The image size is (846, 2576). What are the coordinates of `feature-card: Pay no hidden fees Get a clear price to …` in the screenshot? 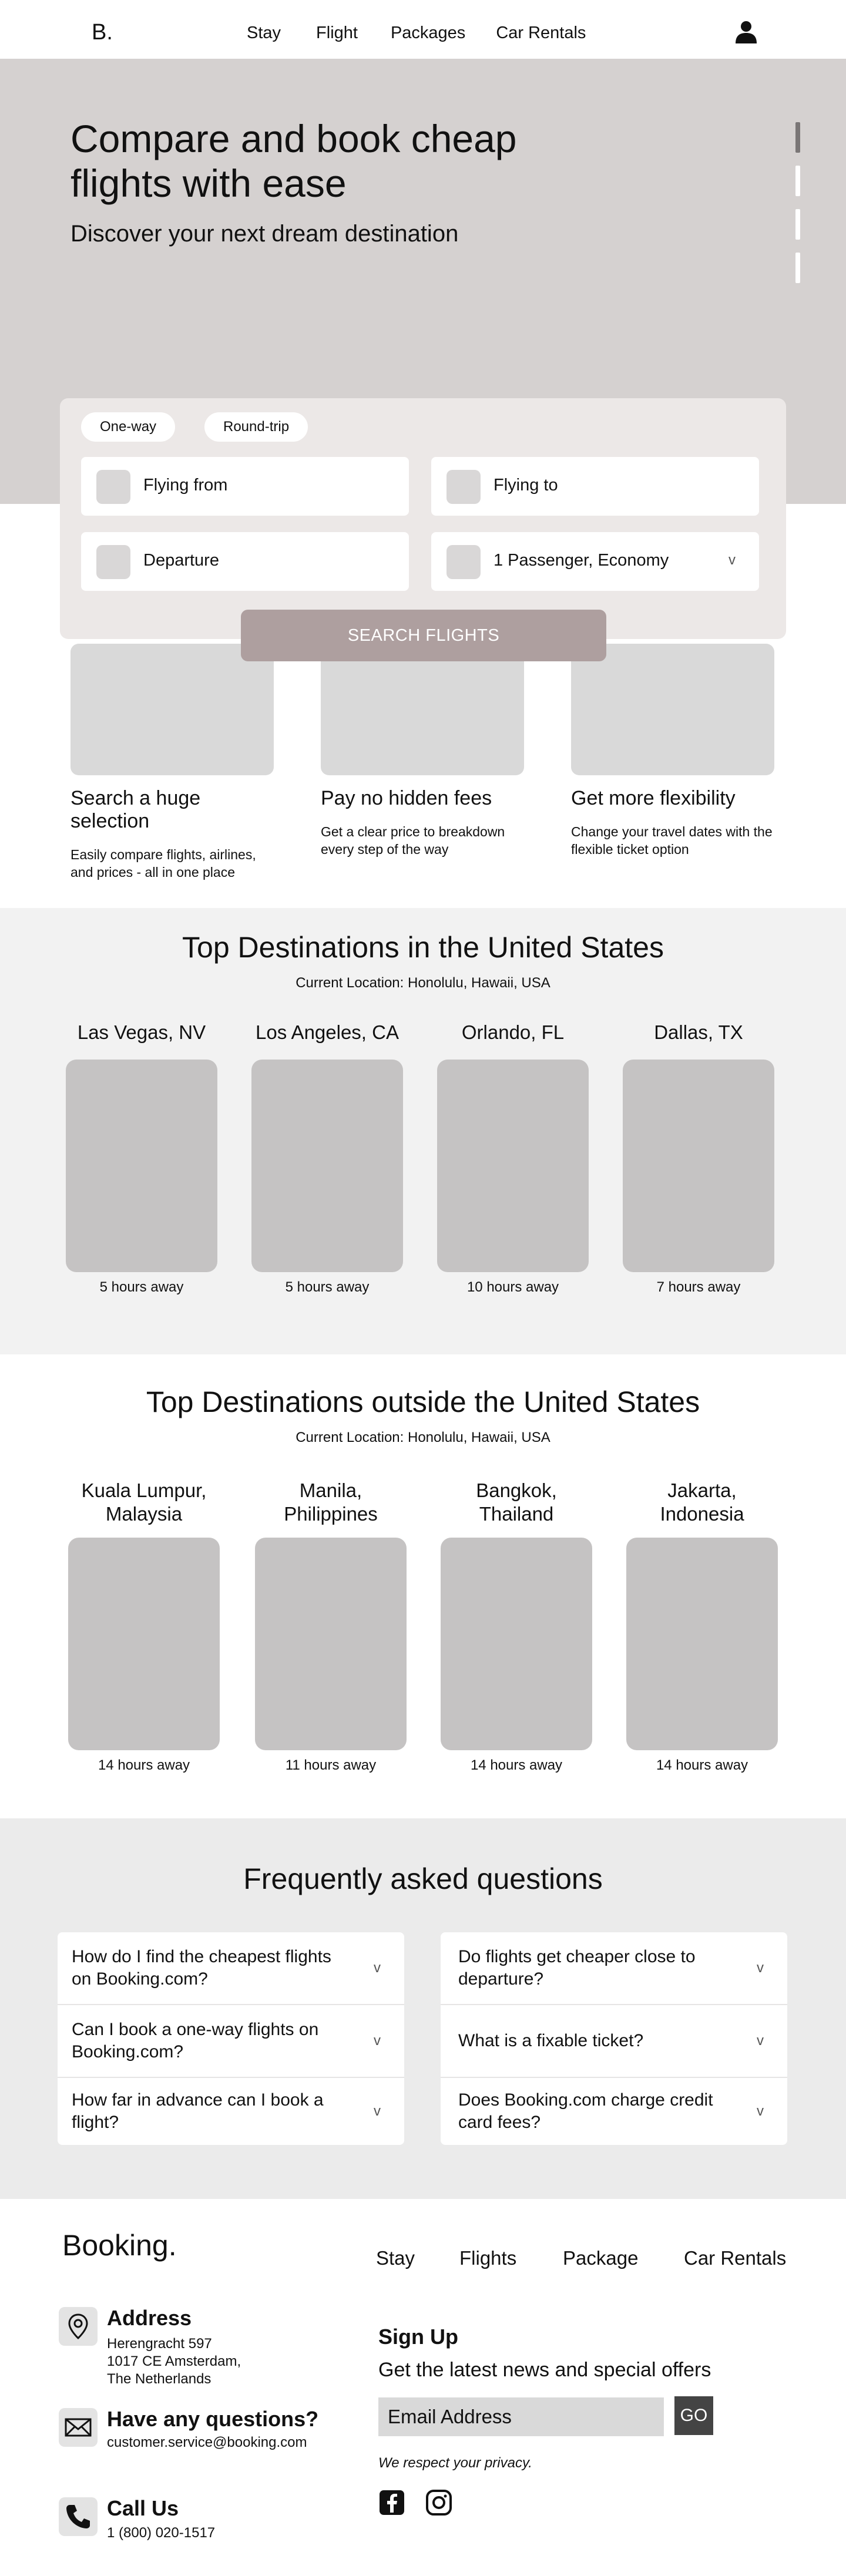 It's located at (422, 751).